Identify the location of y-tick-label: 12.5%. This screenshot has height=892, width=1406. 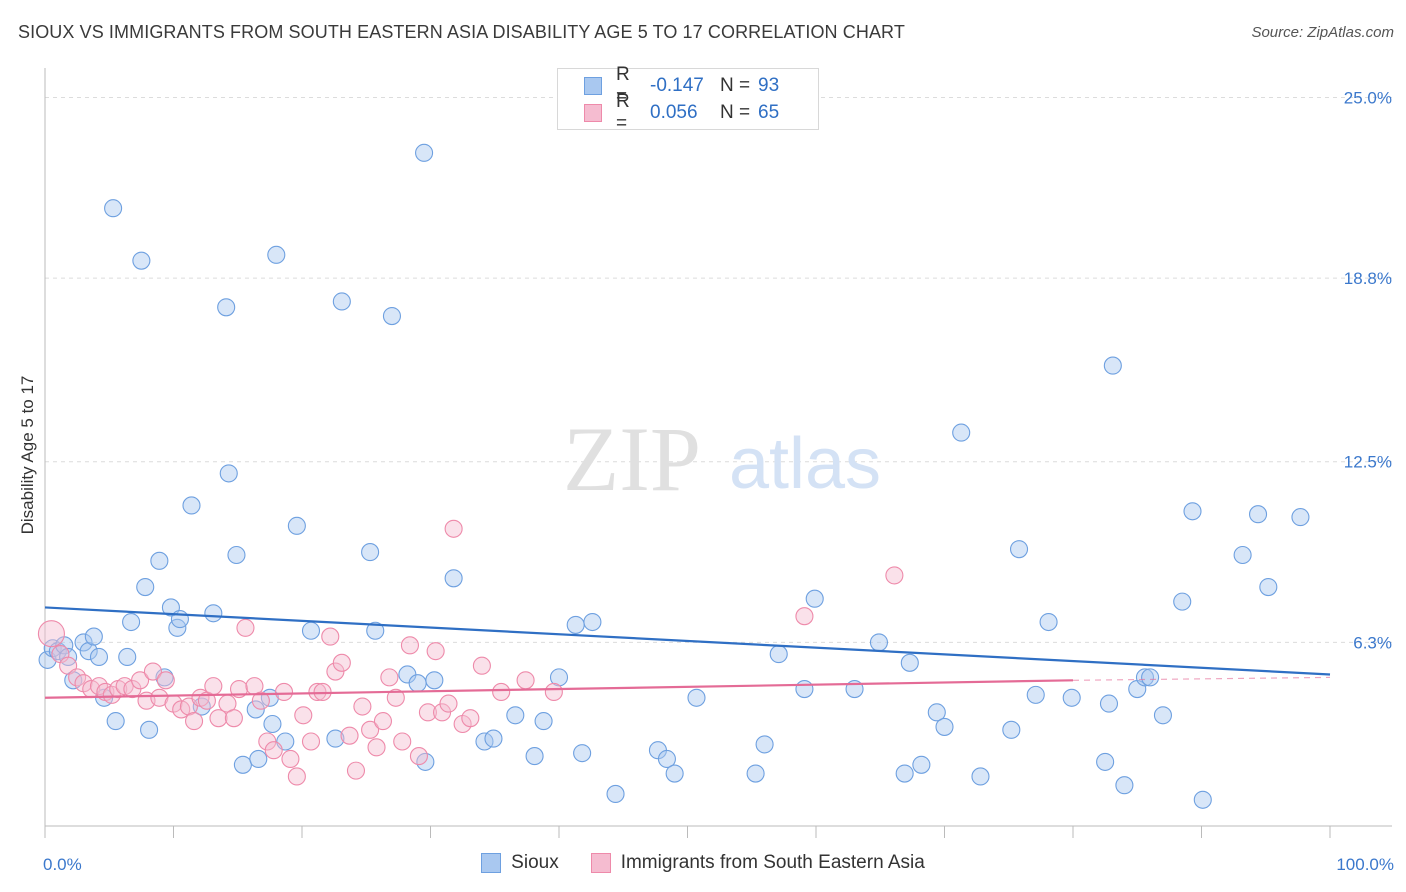
(1368, 462).